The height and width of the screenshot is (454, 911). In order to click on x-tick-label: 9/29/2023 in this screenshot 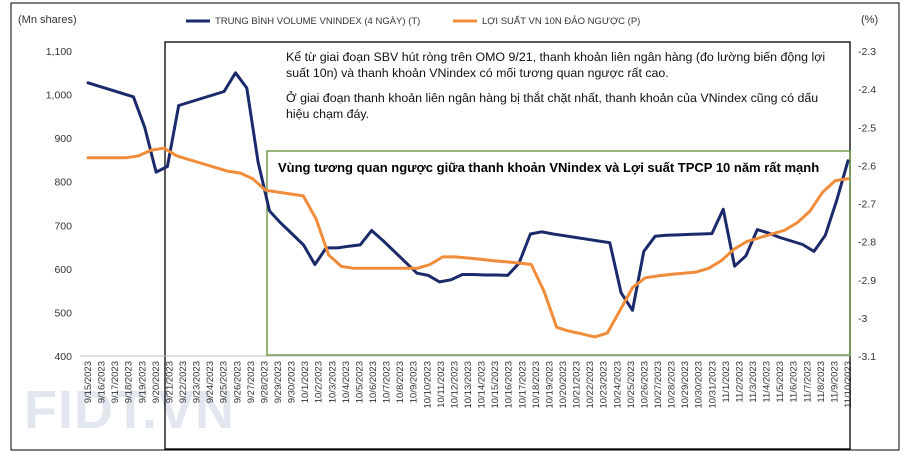, I will do `click(278, 382)`.